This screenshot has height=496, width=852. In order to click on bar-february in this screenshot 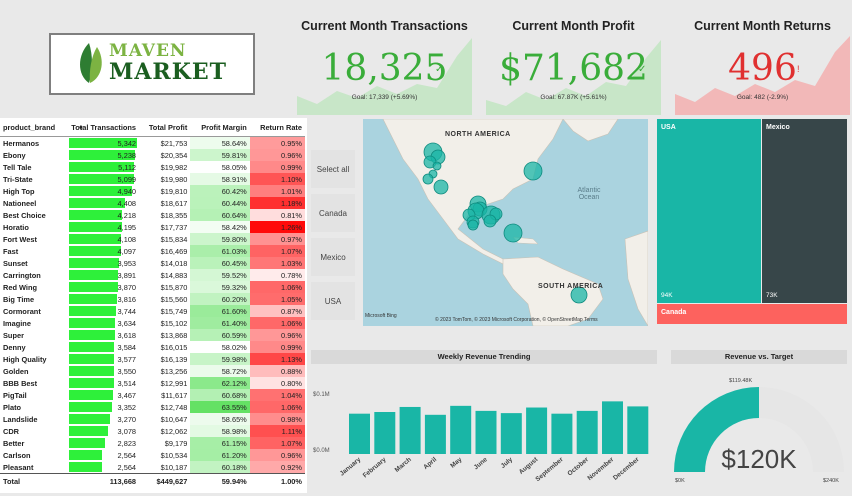, I will do `click(385, 433)`.